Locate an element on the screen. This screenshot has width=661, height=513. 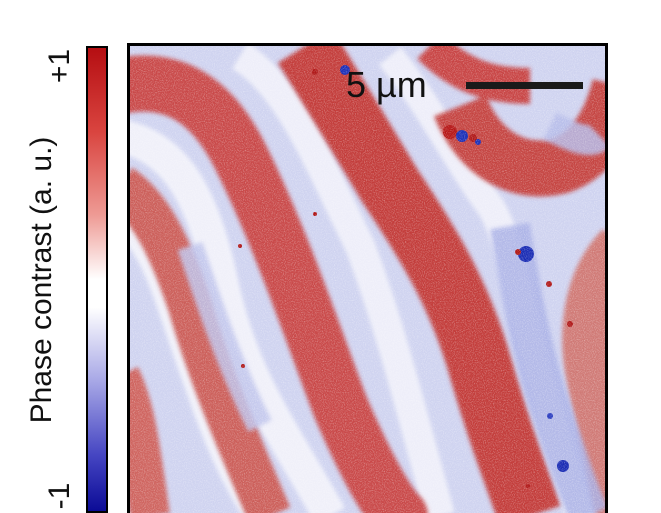
colorbar-gradient is located at coordinates (97, 279).